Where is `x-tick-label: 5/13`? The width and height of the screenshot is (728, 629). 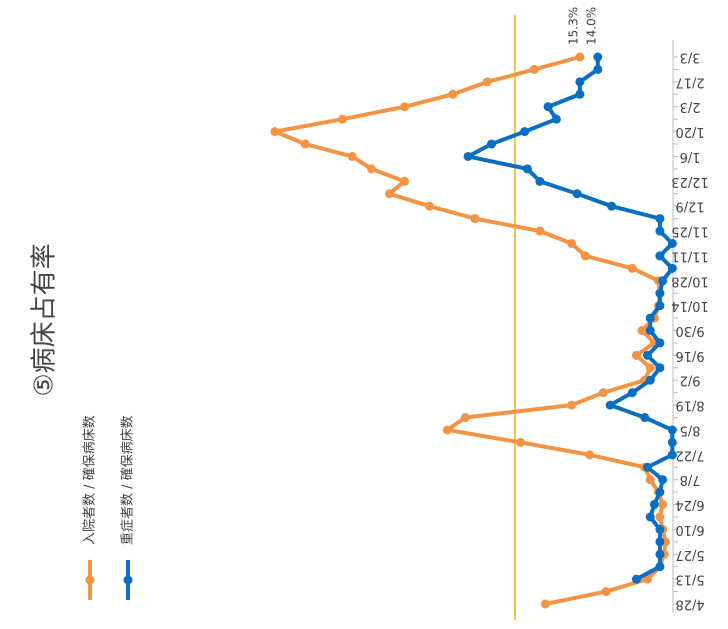
x-tick-label: 5/13 is located at coordinates (689, 579).